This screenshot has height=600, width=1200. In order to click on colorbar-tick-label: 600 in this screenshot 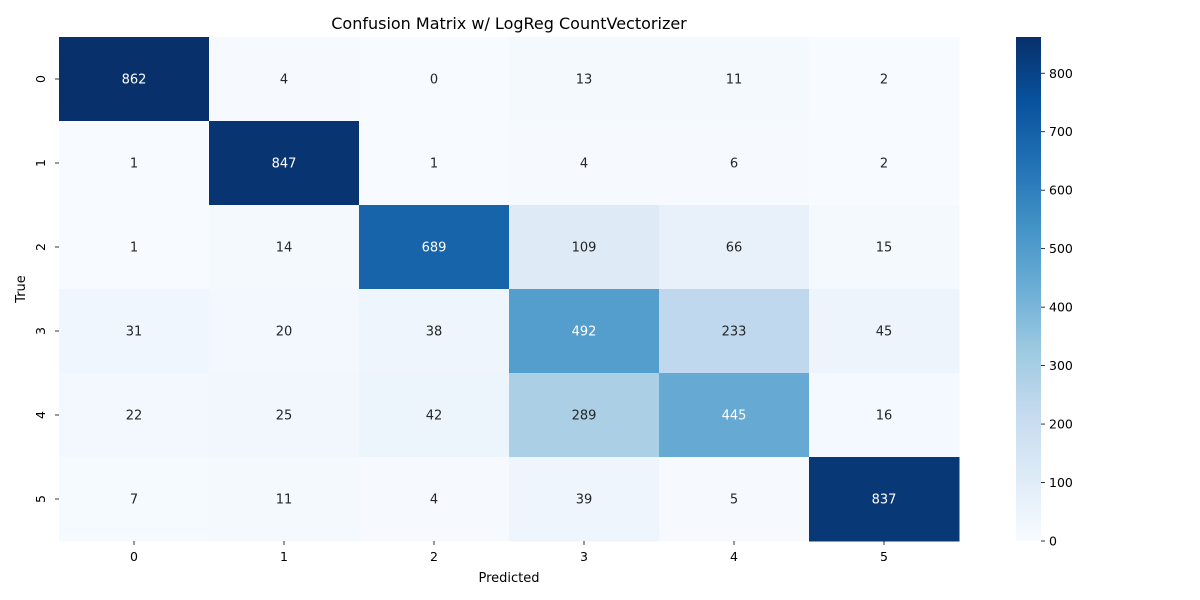, I will do `click(1061, 190)`.